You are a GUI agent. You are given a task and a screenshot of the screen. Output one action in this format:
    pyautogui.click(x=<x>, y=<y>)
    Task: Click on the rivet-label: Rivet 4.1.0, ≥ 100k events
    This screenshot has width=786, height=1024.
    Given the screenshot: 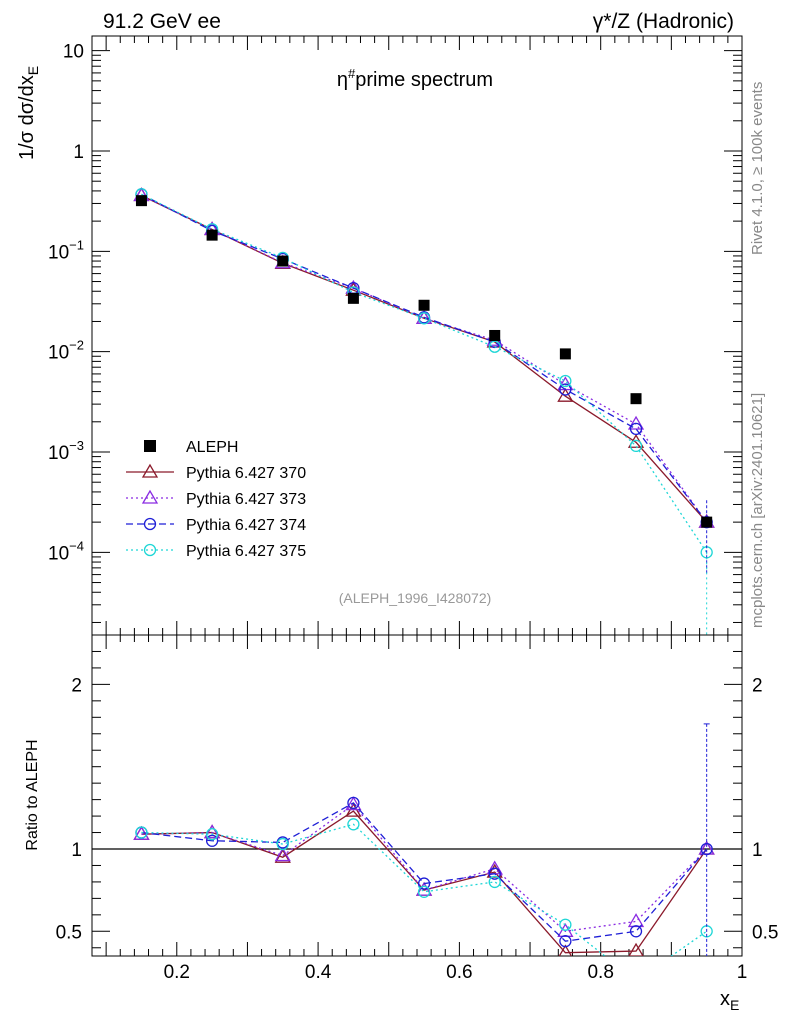 What is the action you would take?
    pyautogui.click(x=757, y=168)
    